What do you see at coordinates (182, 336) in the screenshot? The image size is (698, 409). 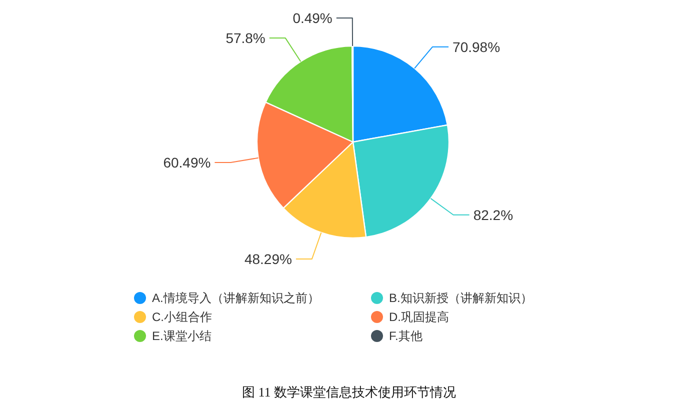 I see `legend-label: E.课堂小结` at bounding box center [182, 336].